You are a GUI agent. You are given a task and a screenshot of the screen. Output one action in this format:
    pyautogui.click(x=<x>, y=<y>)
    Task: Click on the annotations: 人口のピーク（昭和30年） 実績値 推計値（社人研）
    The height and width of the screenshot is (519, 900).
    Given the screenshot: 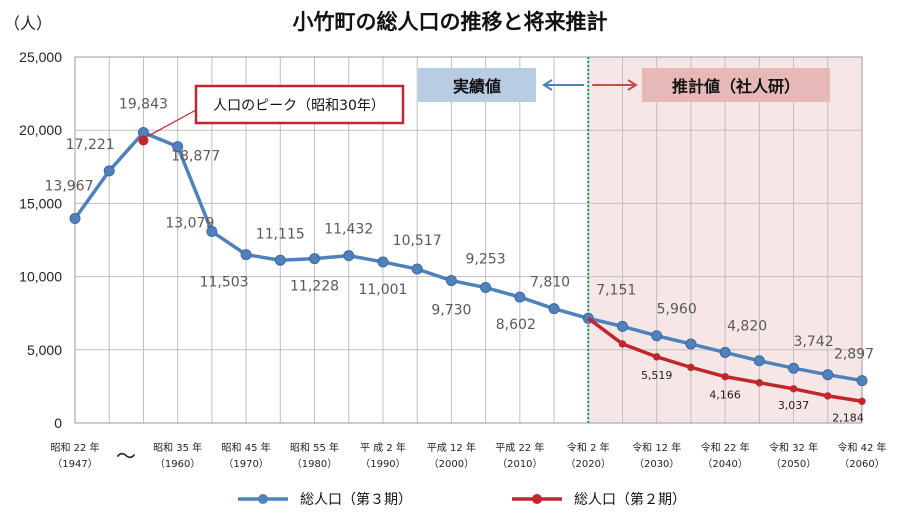 What is the action you would take?
    pyautogui.click(x=488, y=102)
    